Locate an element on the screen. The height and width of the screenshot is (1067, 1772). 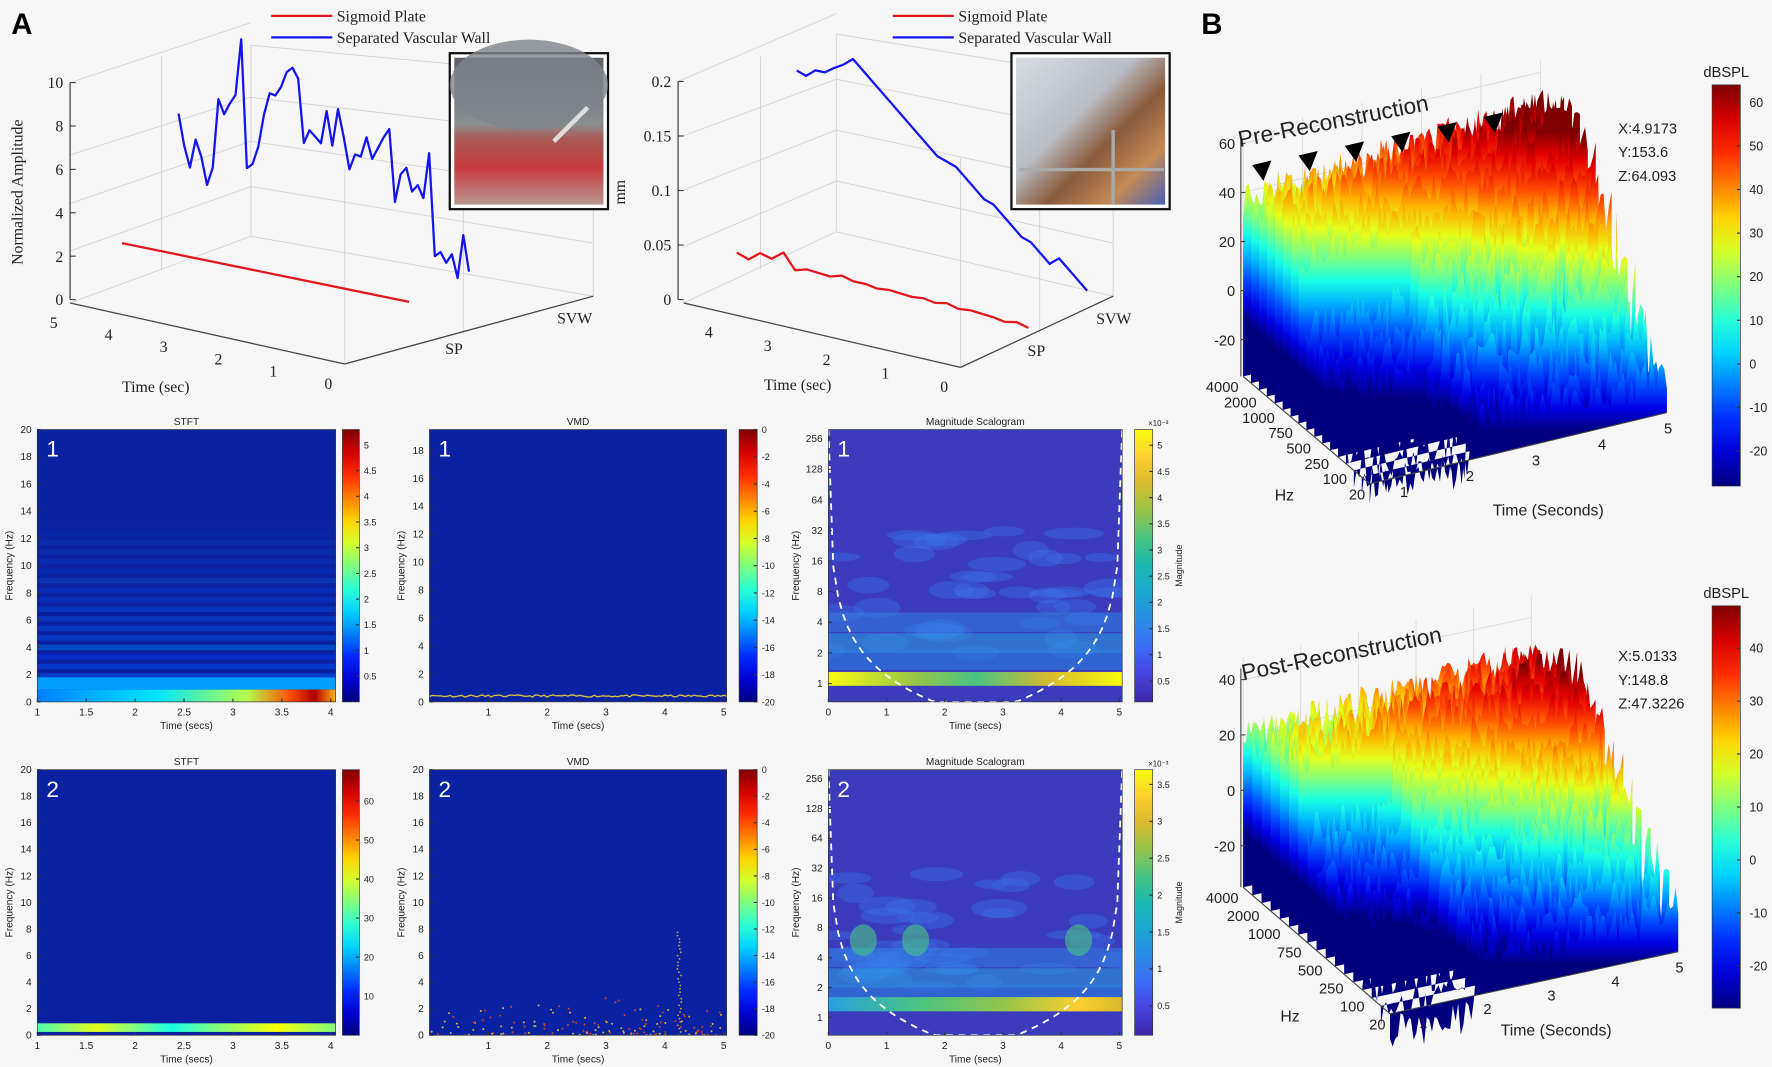
hz-tick-label: 1000 is located at coordinates (1258, 419).